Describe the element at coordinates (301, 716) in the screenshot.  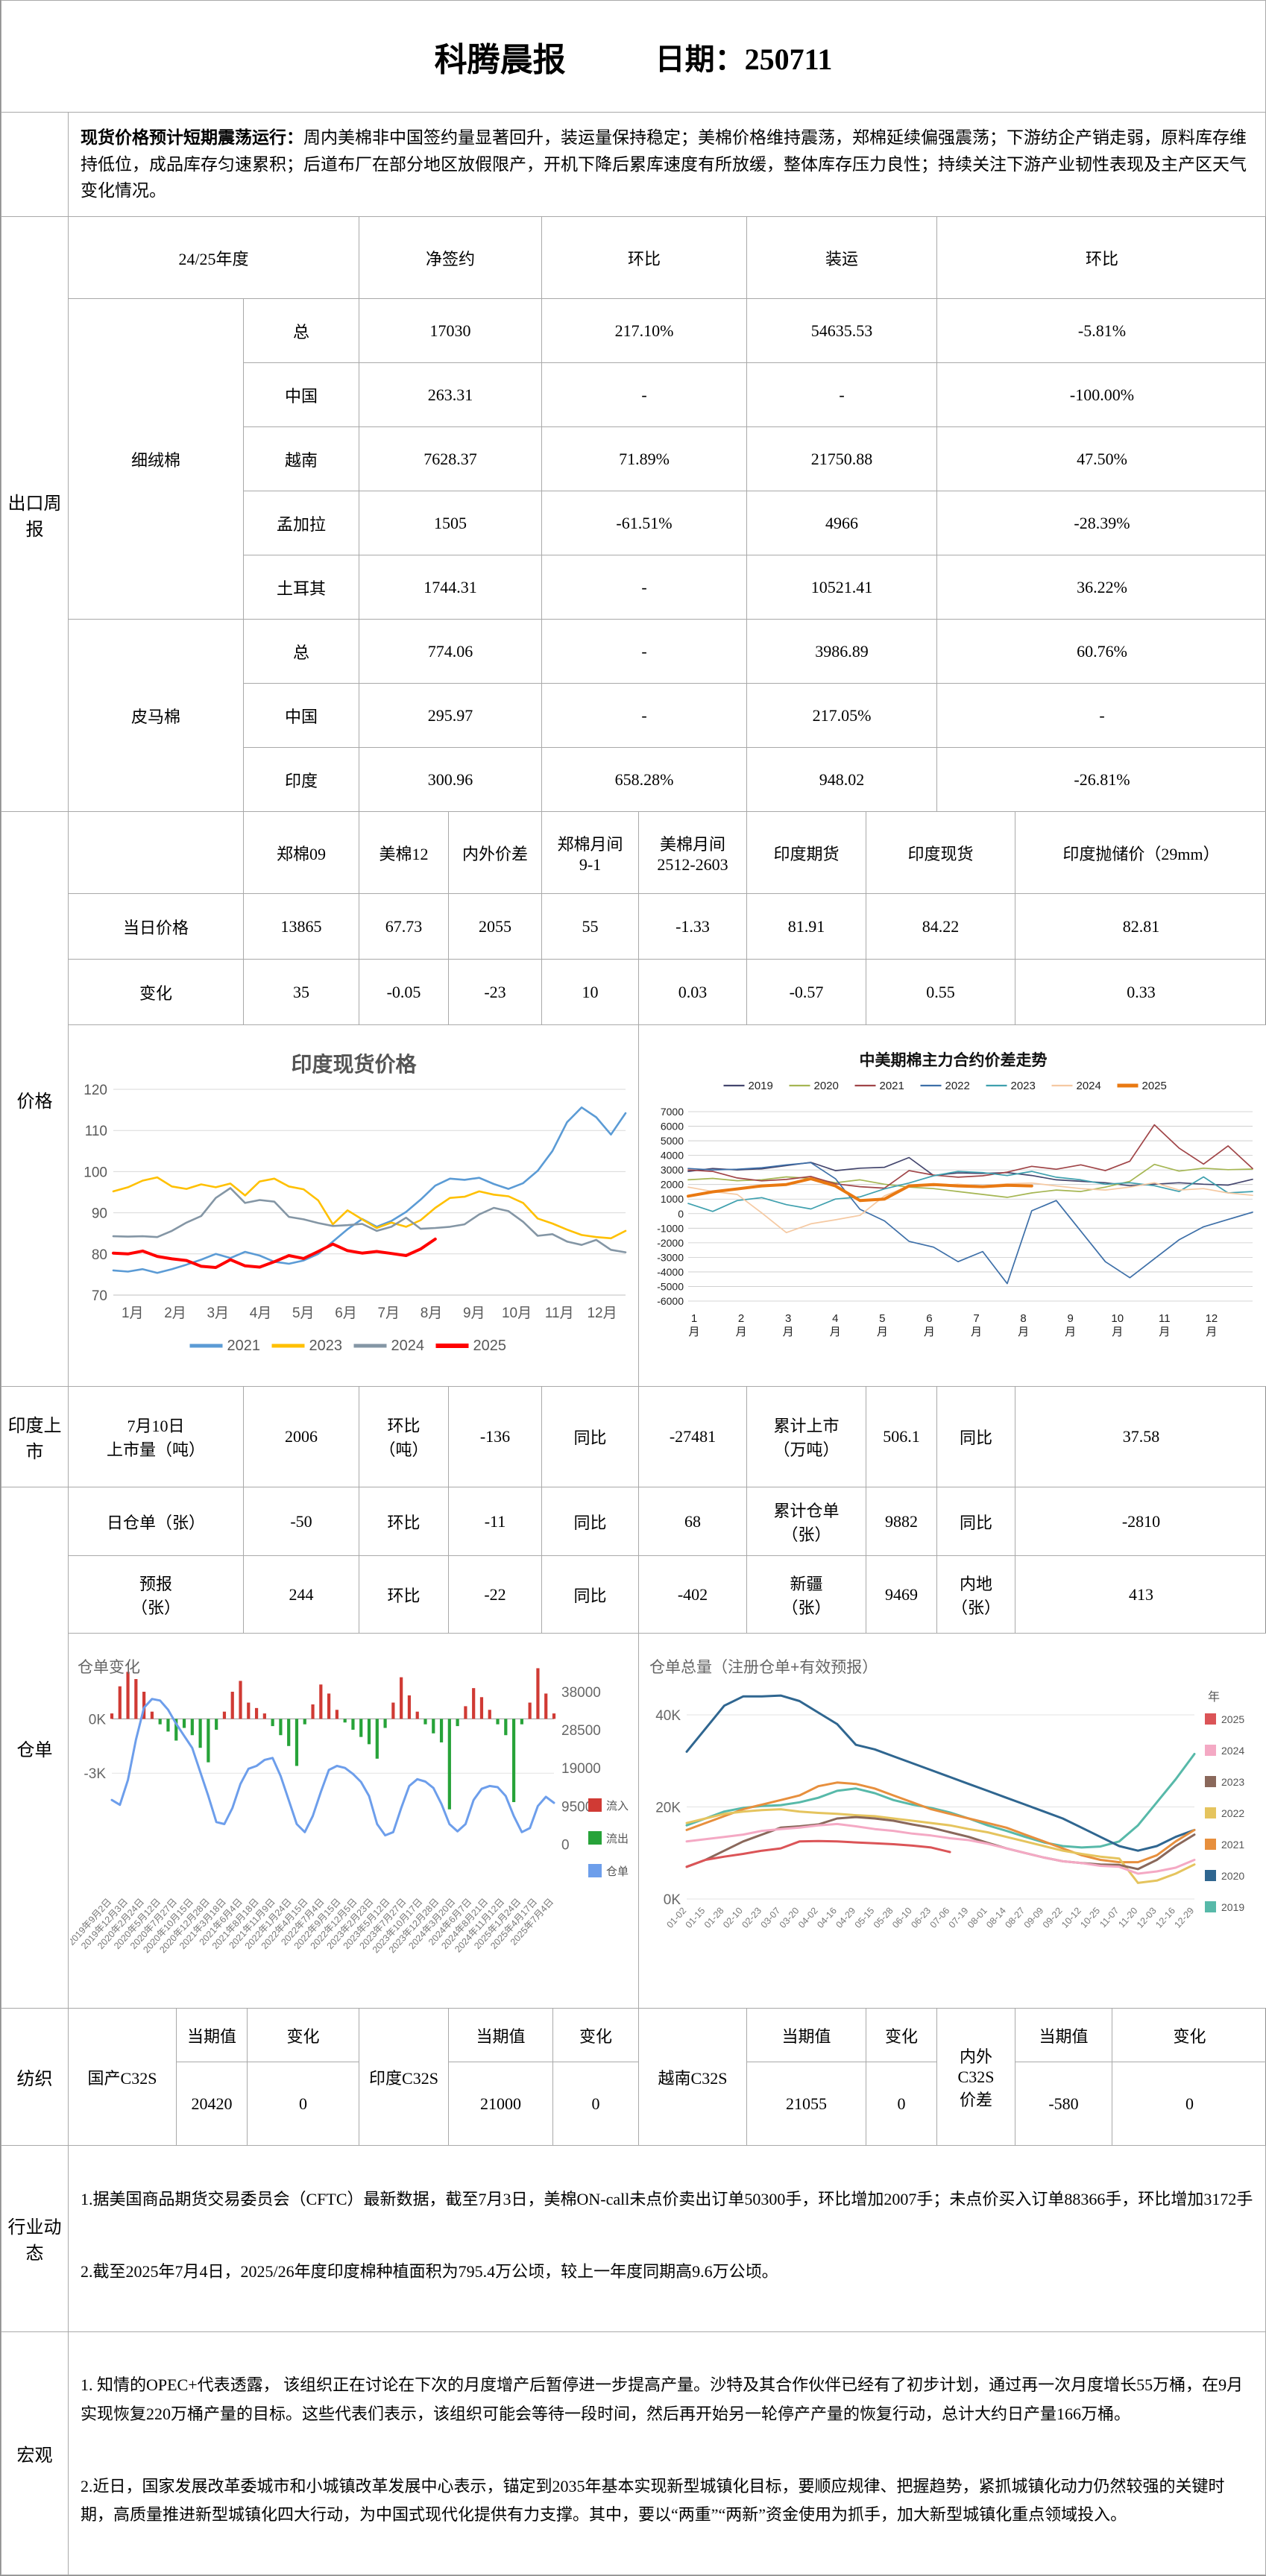
I see `row-label: 中国` at that location.